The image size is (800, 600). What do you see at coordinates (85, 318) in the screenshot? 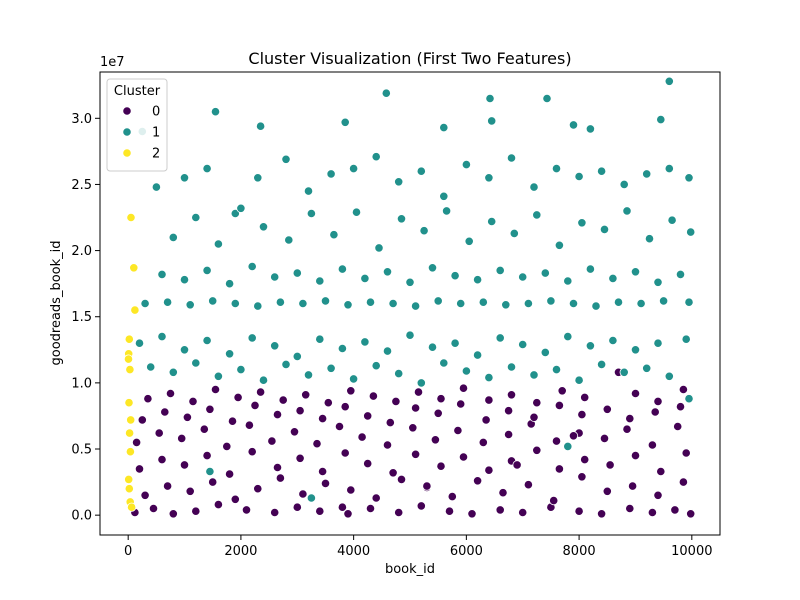
I see `y-axis: 0.0 0.5 1.0 1.5 2.0 2.5 3.0` at bounding box center [85, 318].